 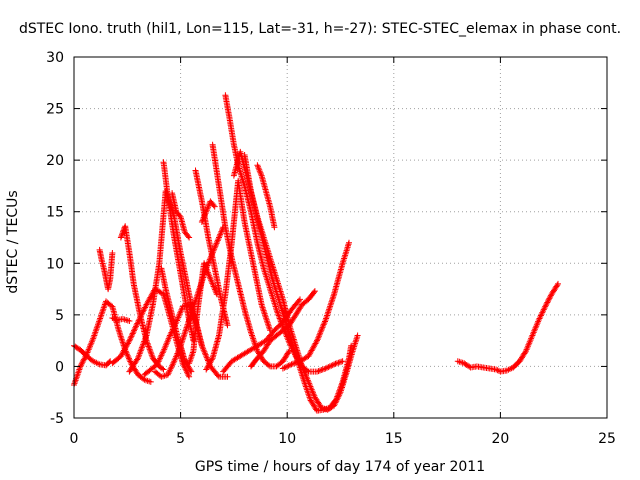 What do you see at coordinates (394, 439) in the screenshot?
I see `x-tick-label: 15` at bounding box center [394, 439].